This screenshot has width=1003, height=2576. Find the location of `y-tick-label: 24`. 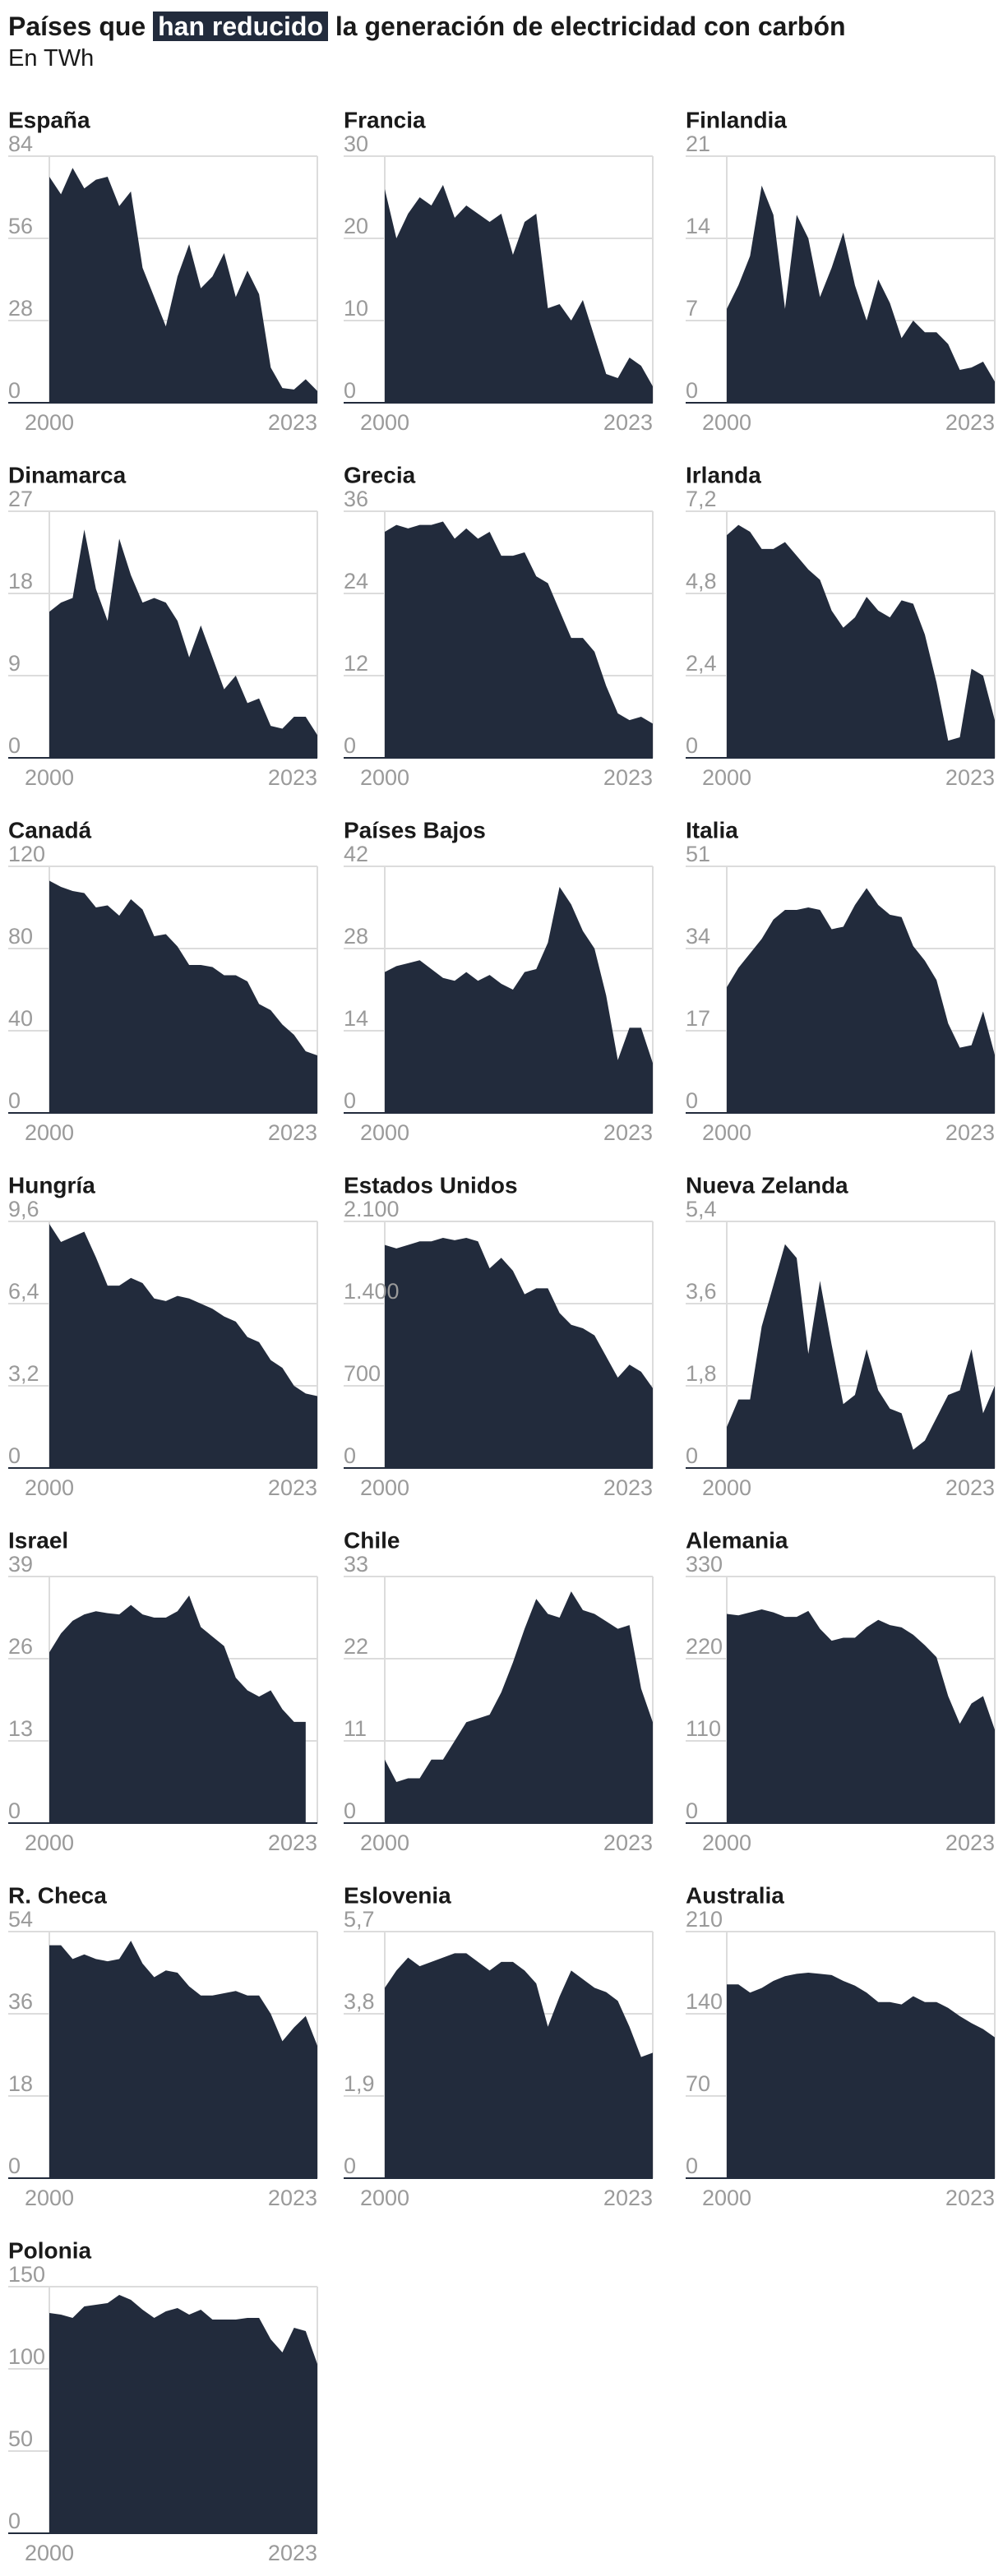

y-tick-label: 24 is located at coordinates (356, 581).